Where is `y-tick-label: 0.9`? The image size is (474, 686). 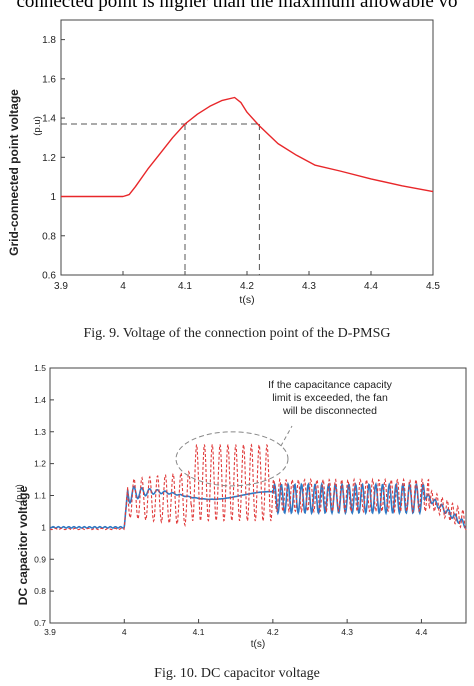 y-tick-label: 0.9 is located at coordinates (40, 559).